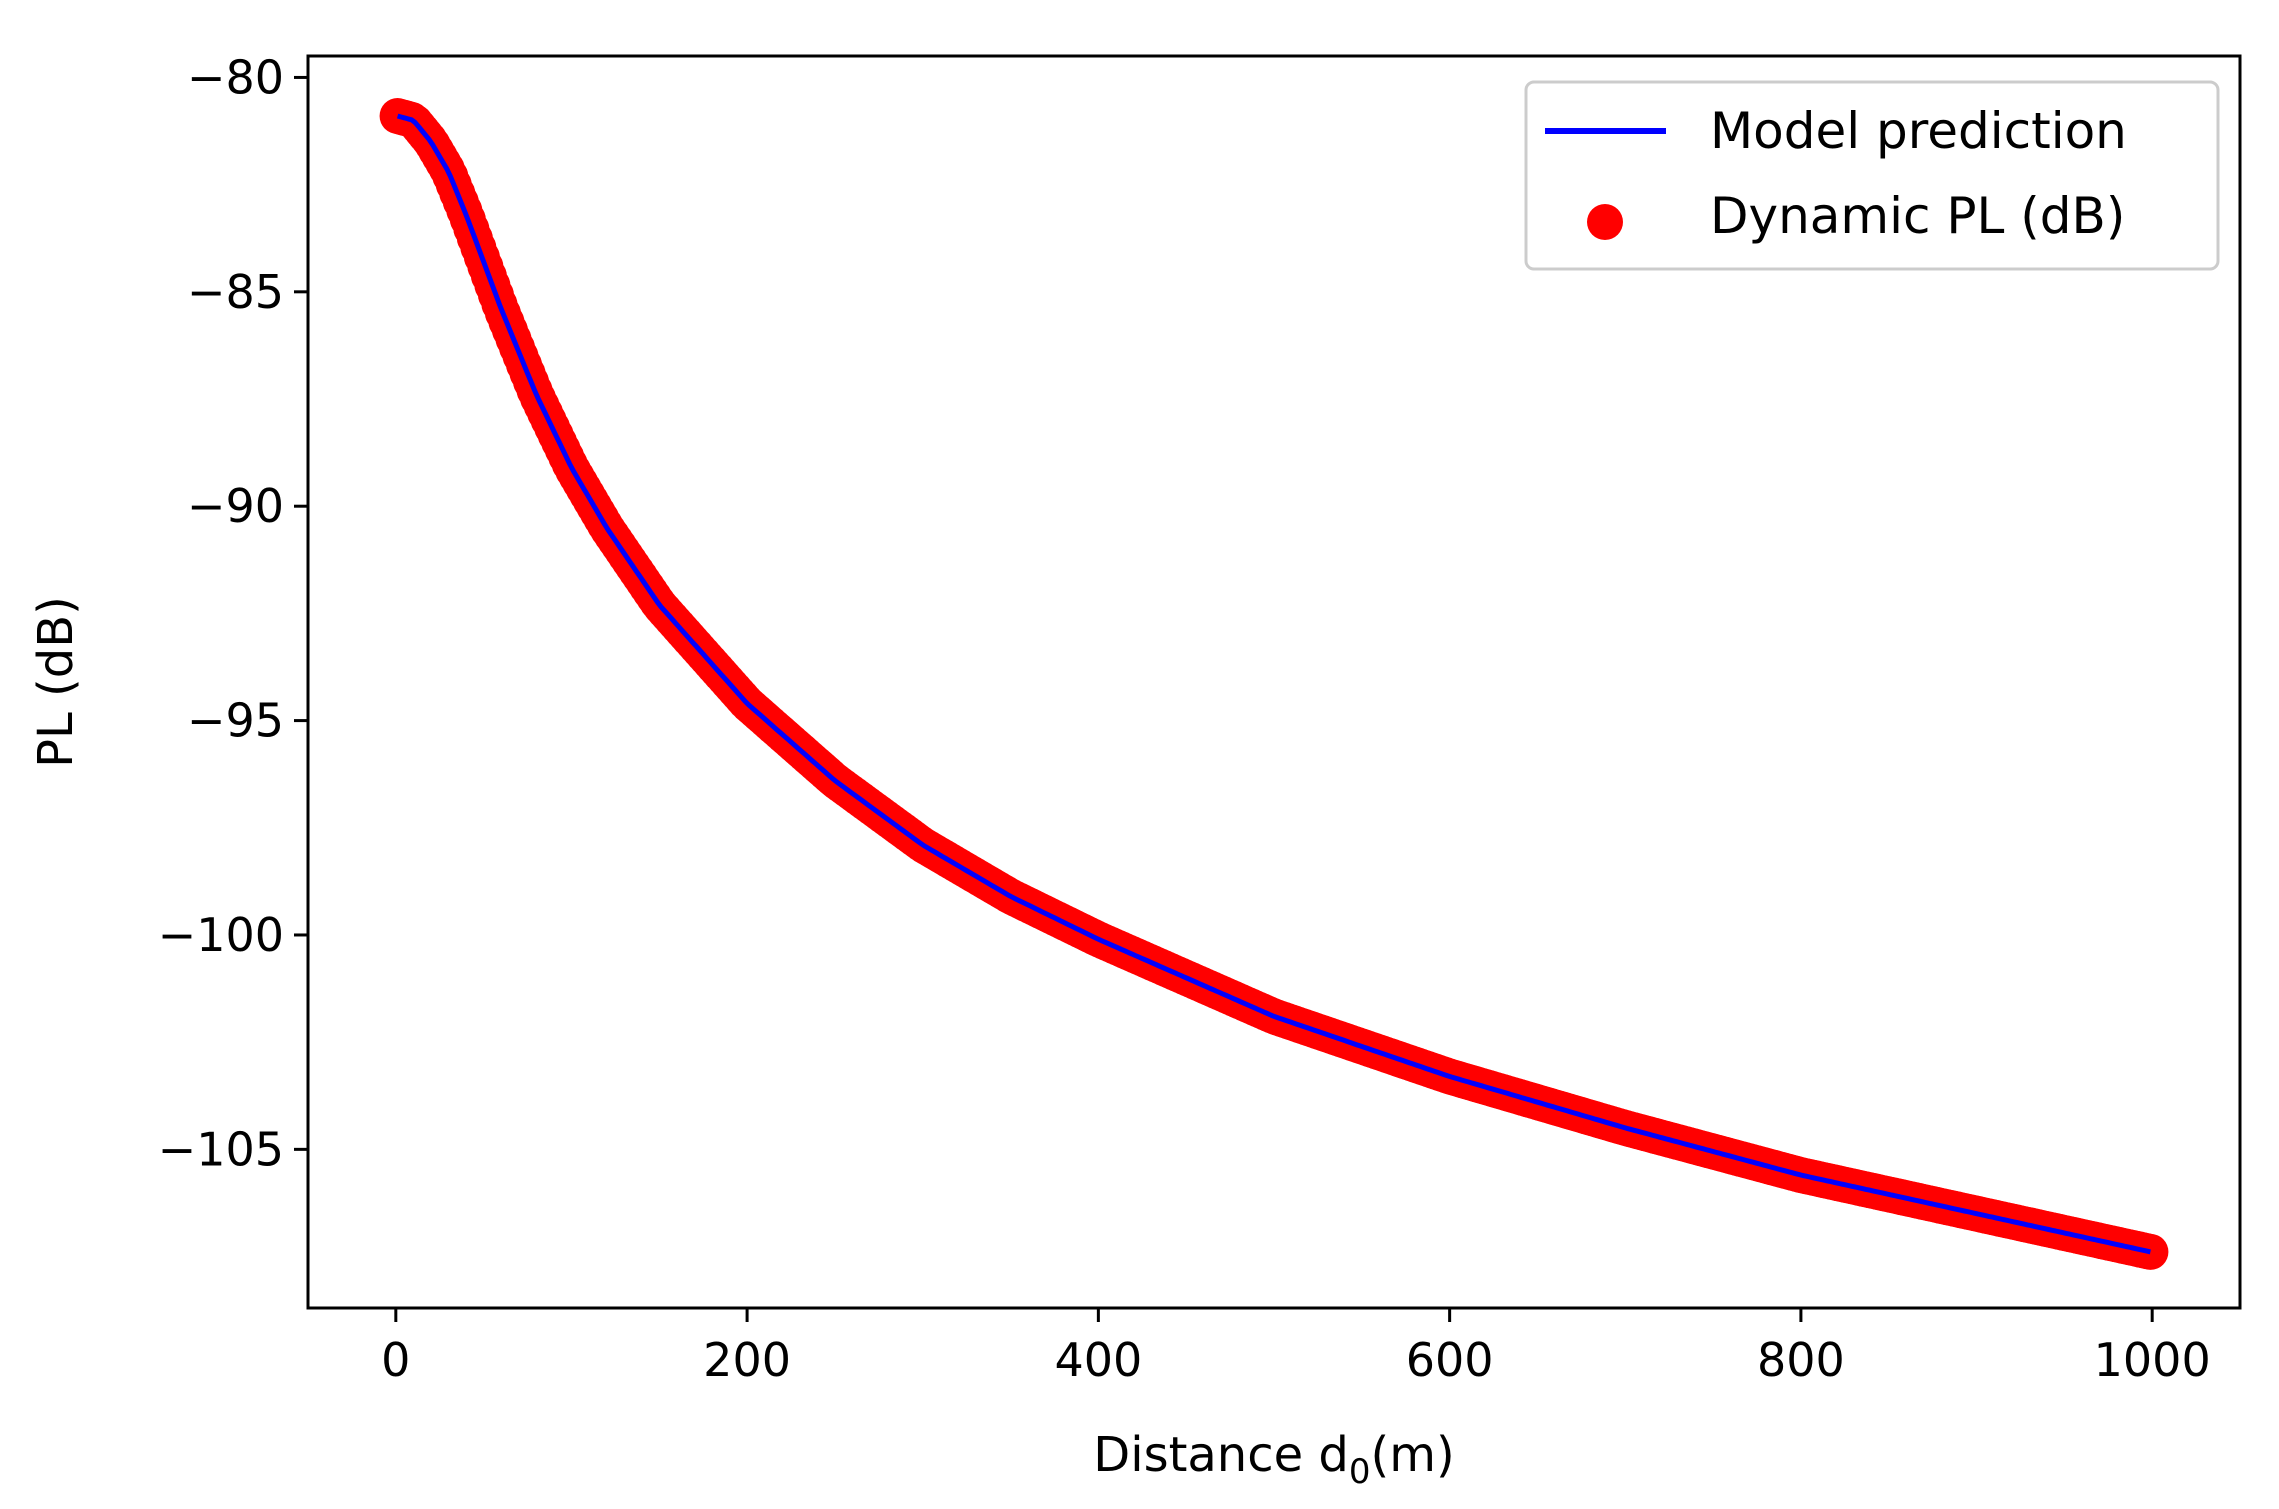  I want to click on y-tick-label: −100, so click(221, 935).